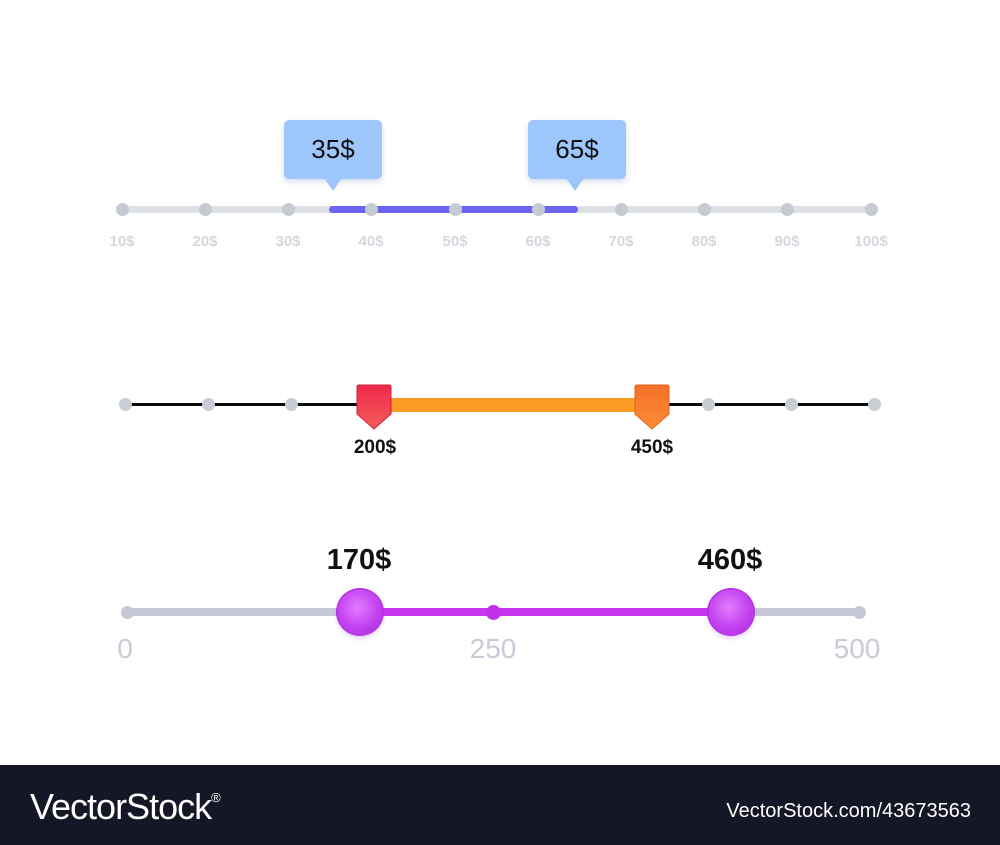  I want to click on brand-logo: VectorStock®, so click(125, 807).